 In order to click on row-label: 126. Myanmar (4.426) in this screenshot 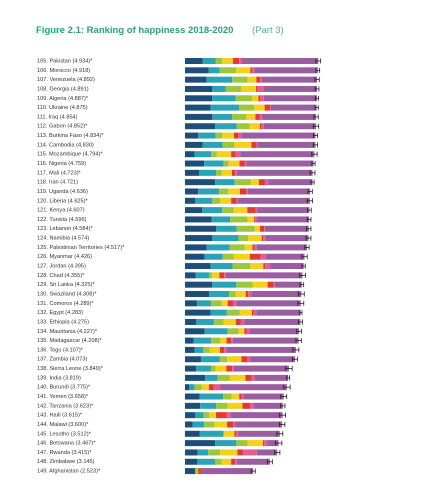, I will do `click(64, 257)`.